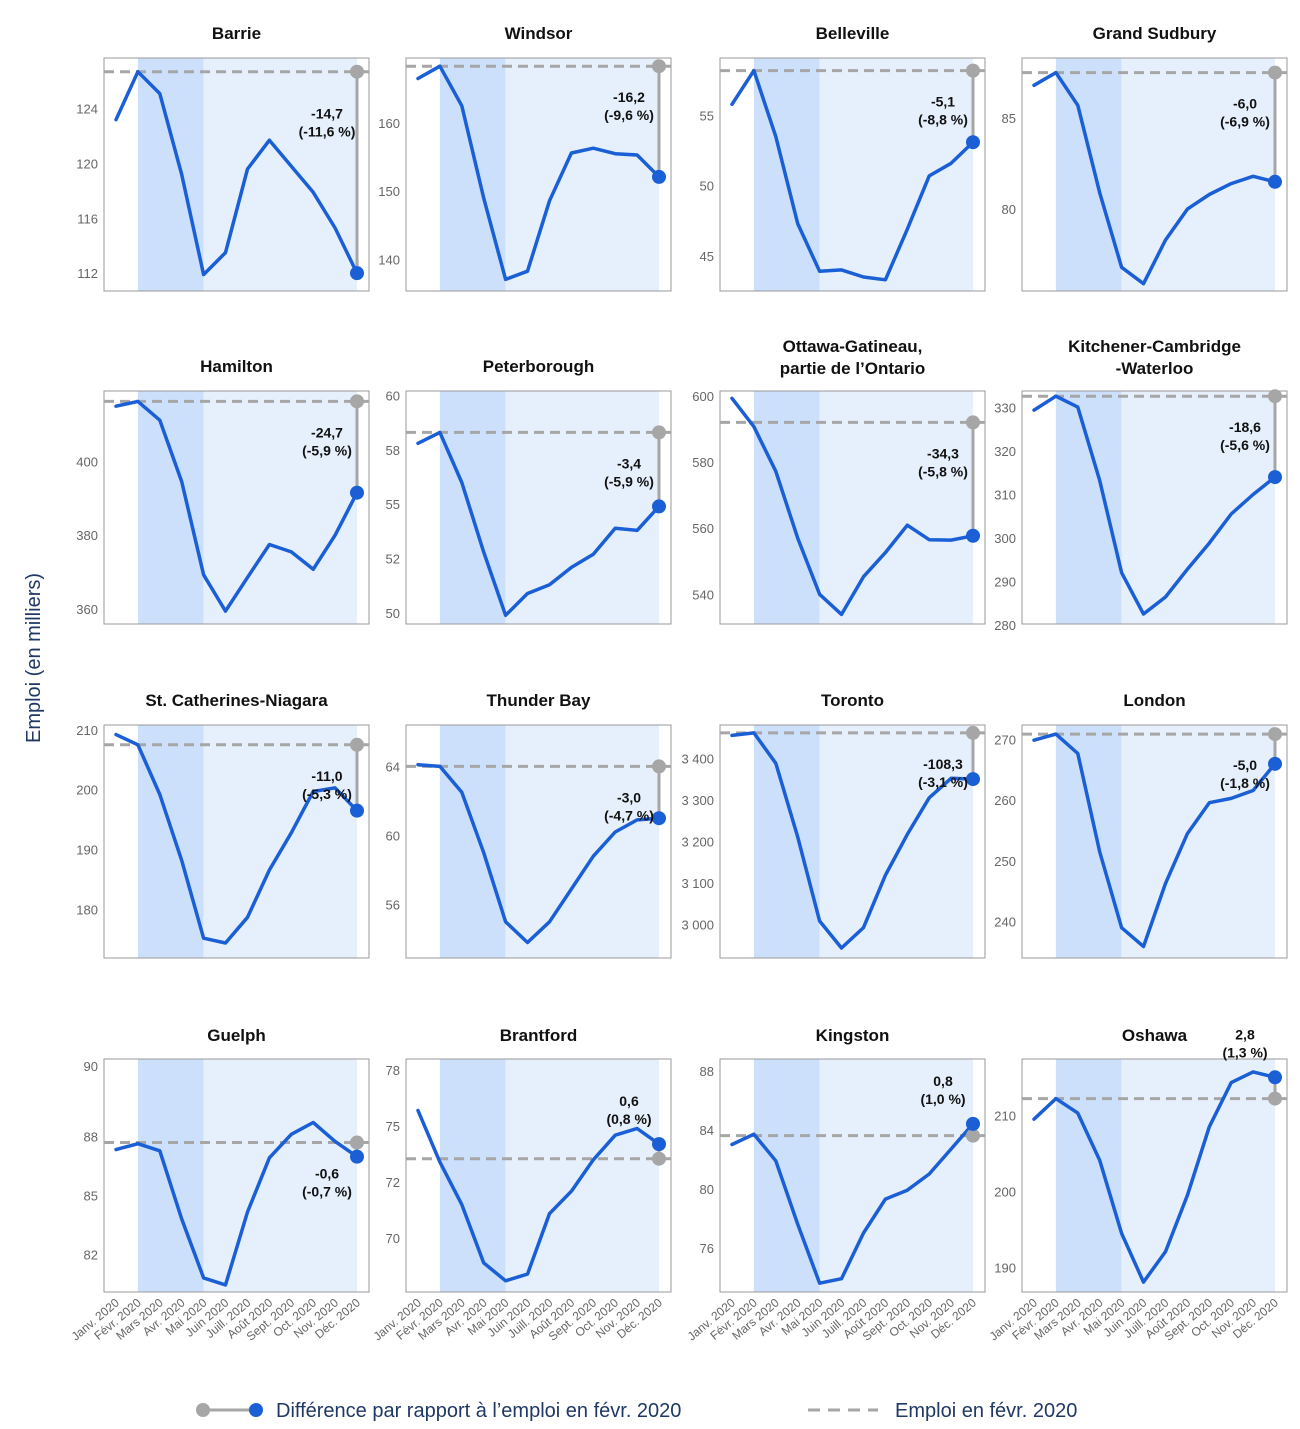  What do you see at coordinates (629, 463) in the screenshot?
I see `difference-value-label: -3,4` at bounding box center [629, 463].